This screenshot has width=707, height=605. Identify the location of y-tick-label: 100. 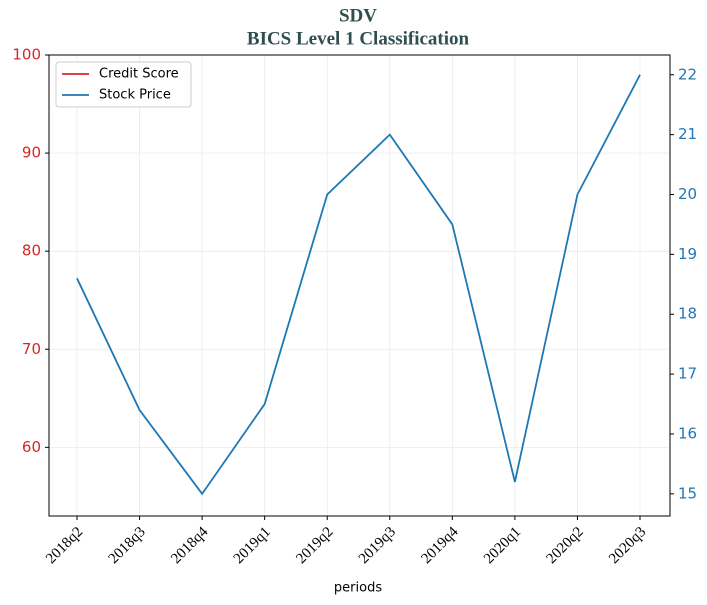
(26, 55).